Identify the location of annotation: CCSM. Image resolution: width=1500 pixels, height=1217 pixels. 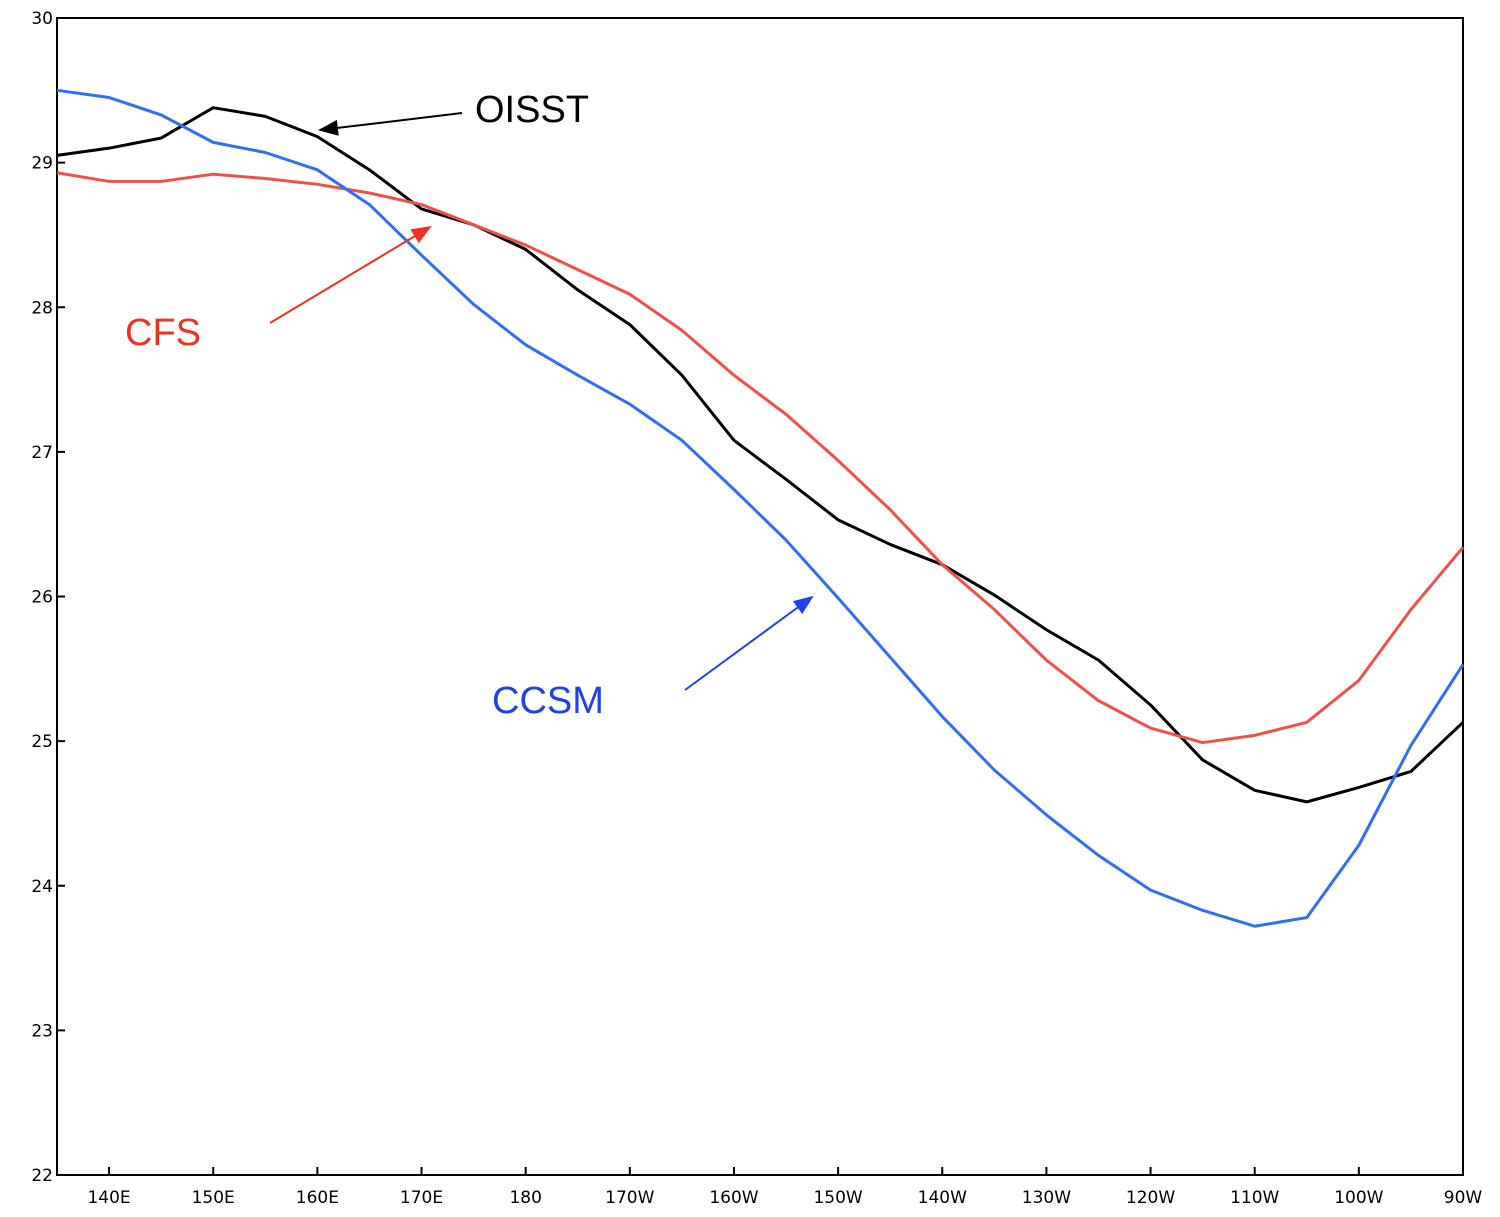
(548, 701).